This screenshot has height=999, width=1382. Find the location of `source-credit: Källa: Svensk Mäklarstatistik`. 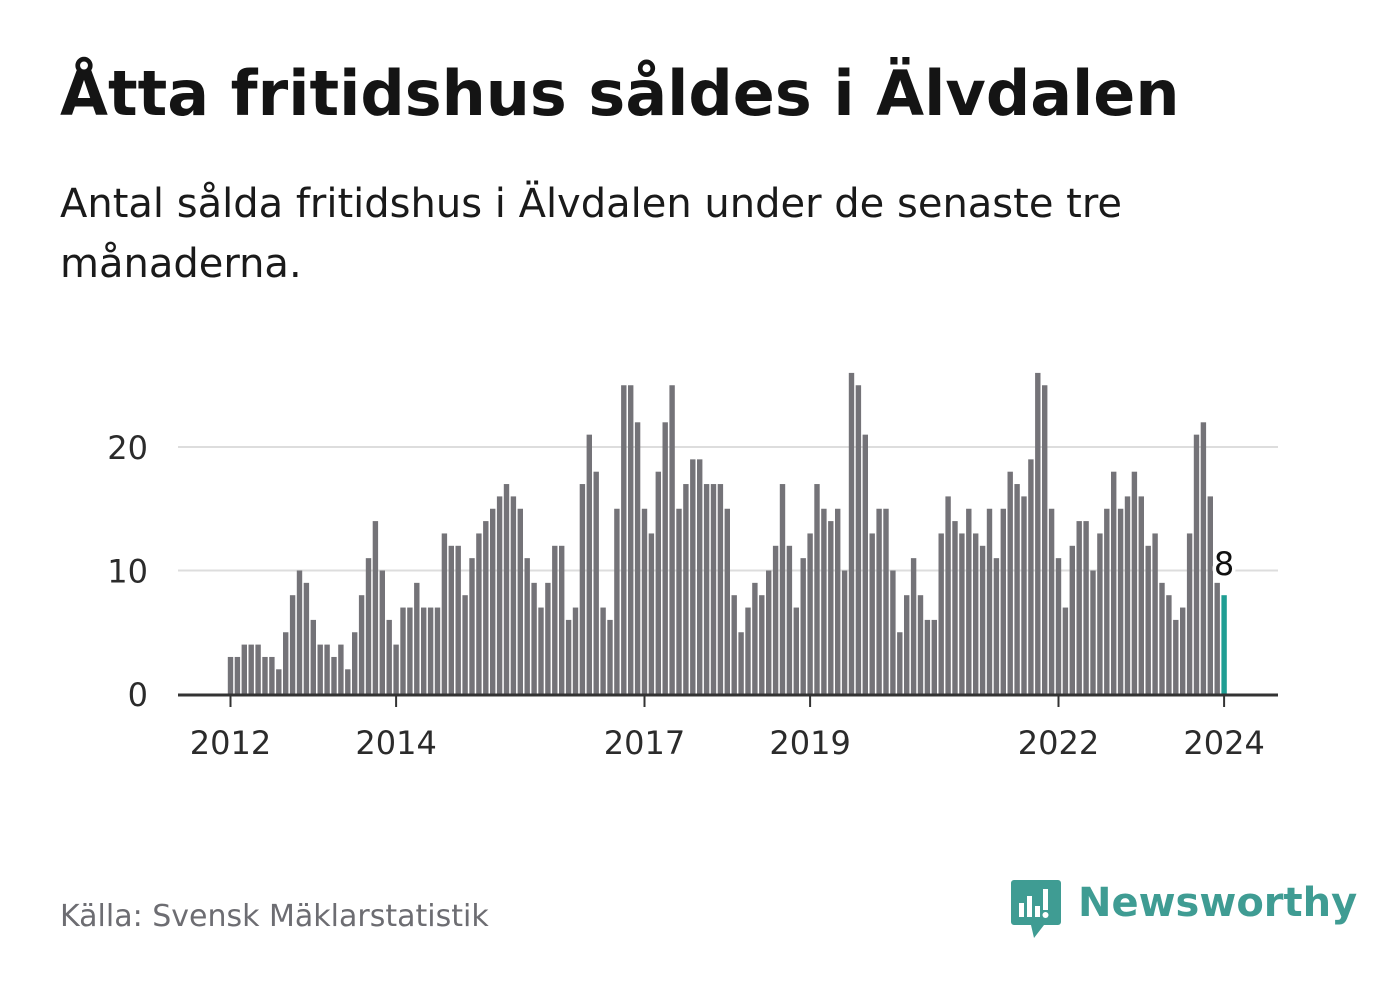

source-credit: Källa: Svensk Mäklarstatistik is located at coordinates (274, 916).